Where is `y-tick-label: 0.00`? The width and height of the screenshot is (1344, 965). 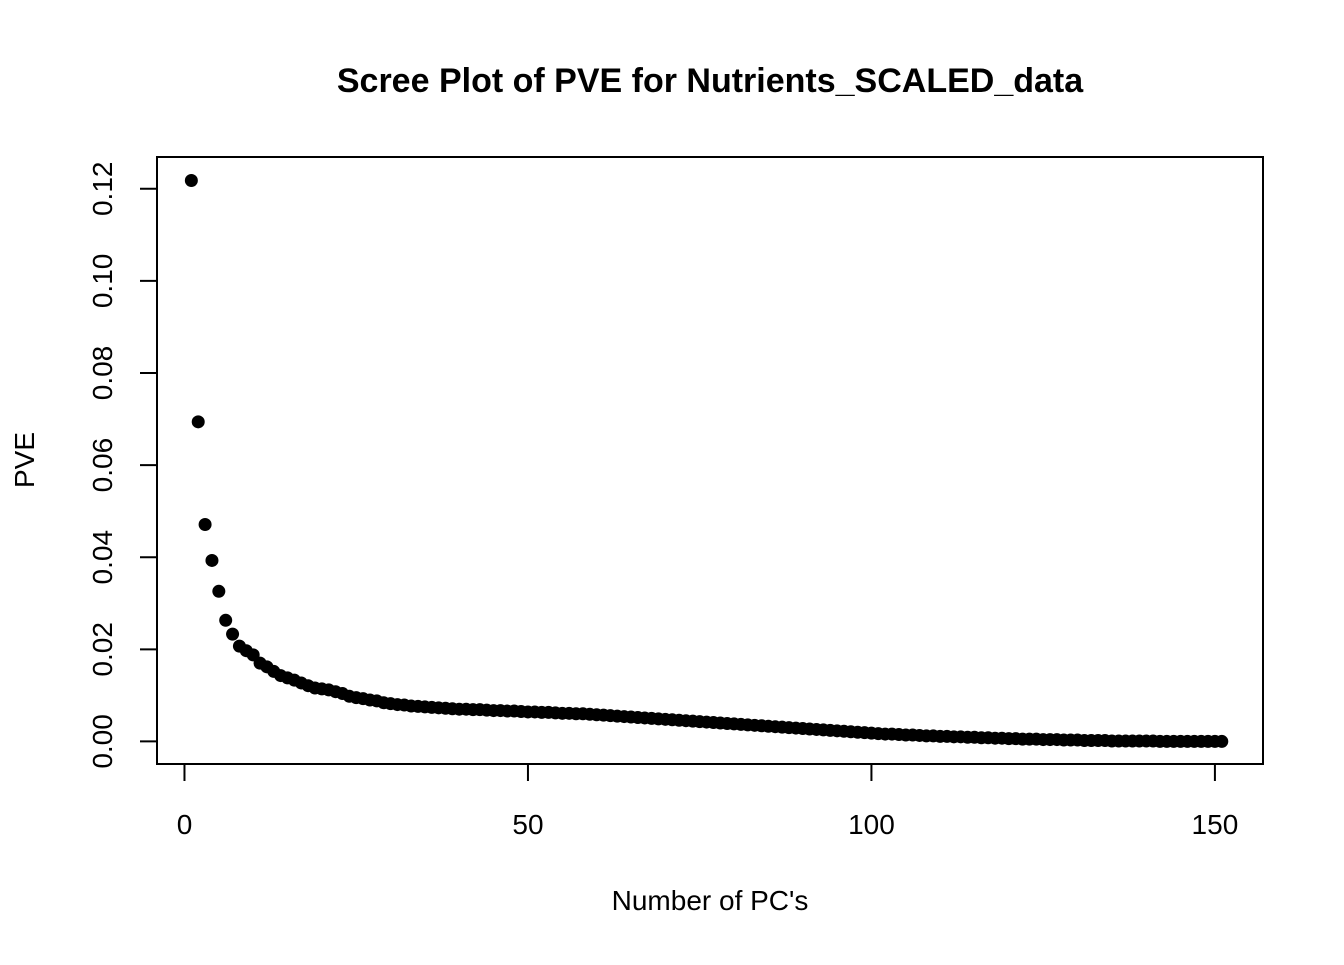 y-tick-label: 0.00 is located at coordinates (102, 741).